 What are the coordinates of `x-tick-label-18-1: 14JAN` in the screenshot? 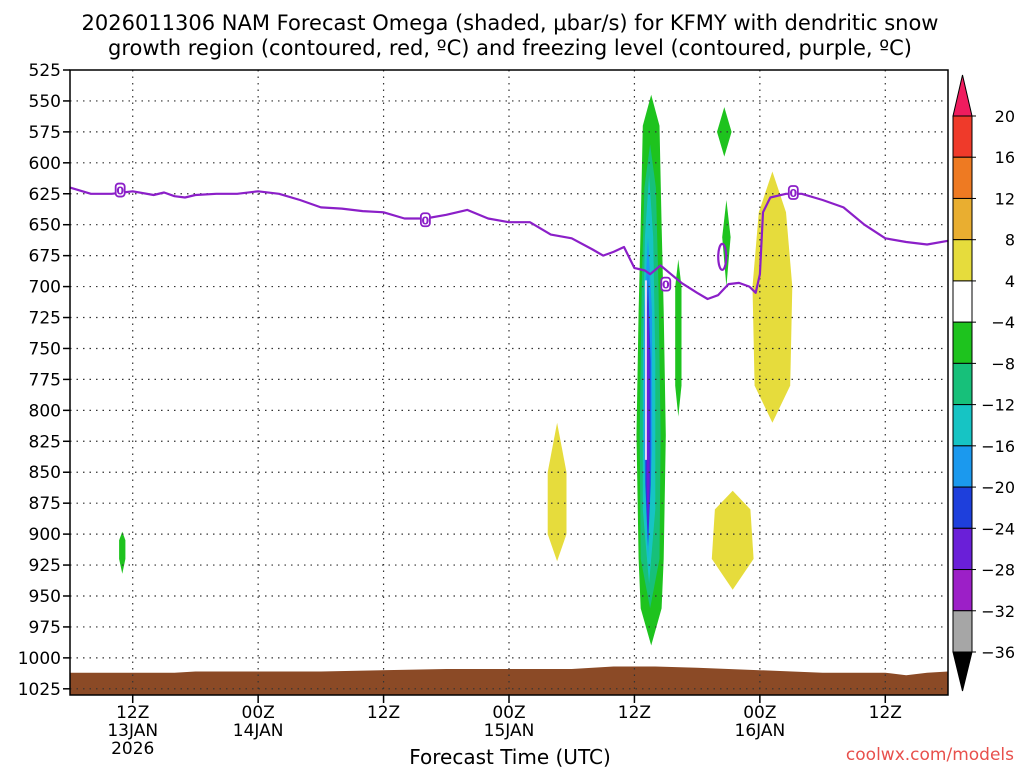 It's located at (258, 731).